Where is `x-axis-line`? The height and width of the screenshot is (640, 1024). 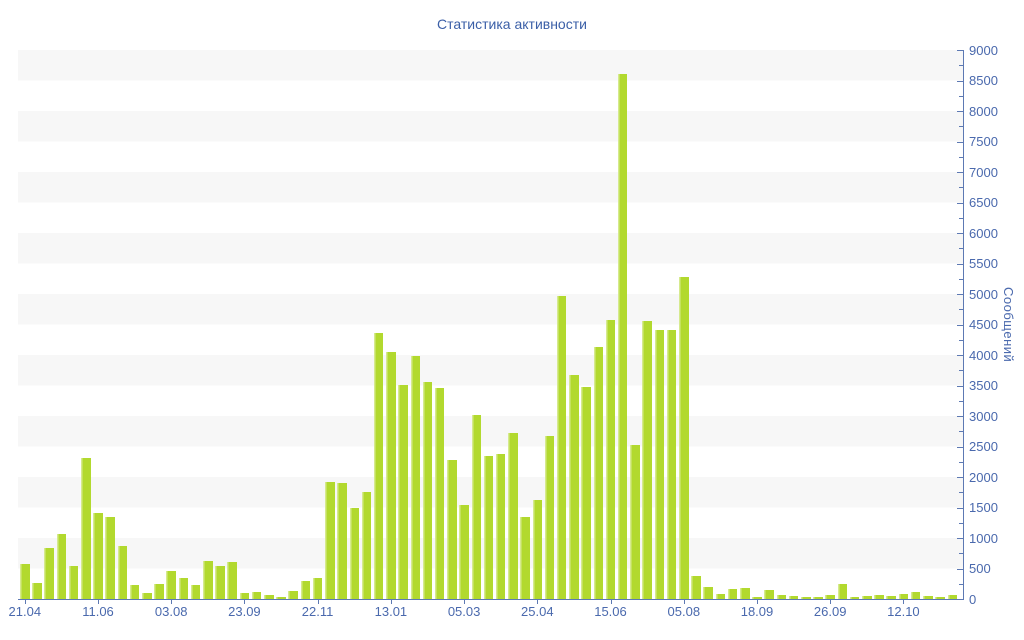 x-axis-line is located at coordinates (491, 599).